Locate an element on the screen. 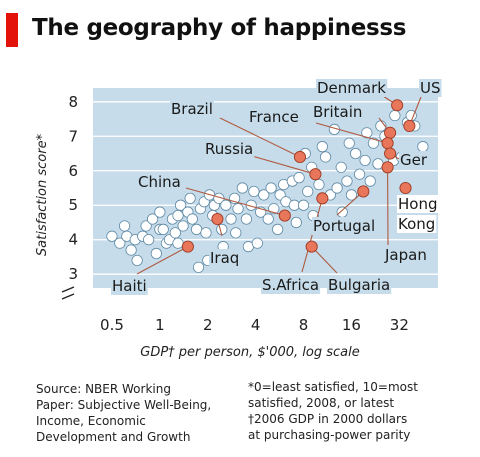  y-tick-label: 4 is located at coordinates (73, 240).